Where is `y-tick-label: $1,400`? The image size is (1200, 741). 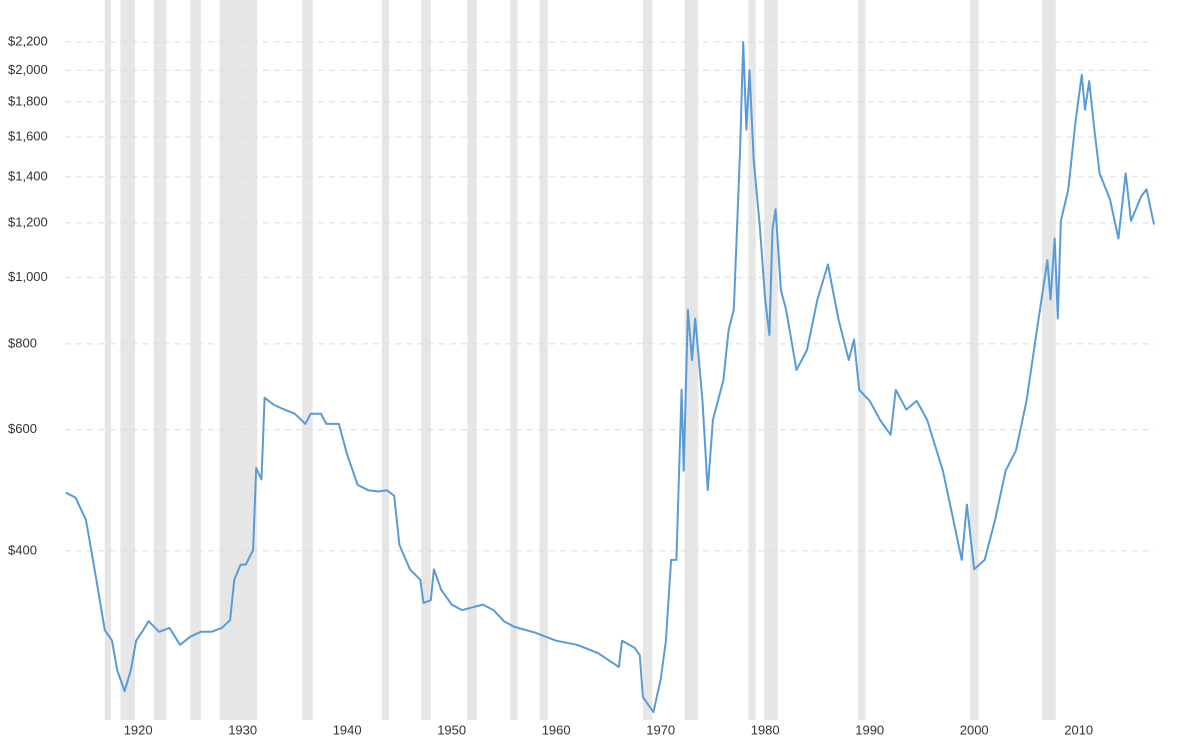 y-tick-label: $1,400 is located at coordinates (28, 175).